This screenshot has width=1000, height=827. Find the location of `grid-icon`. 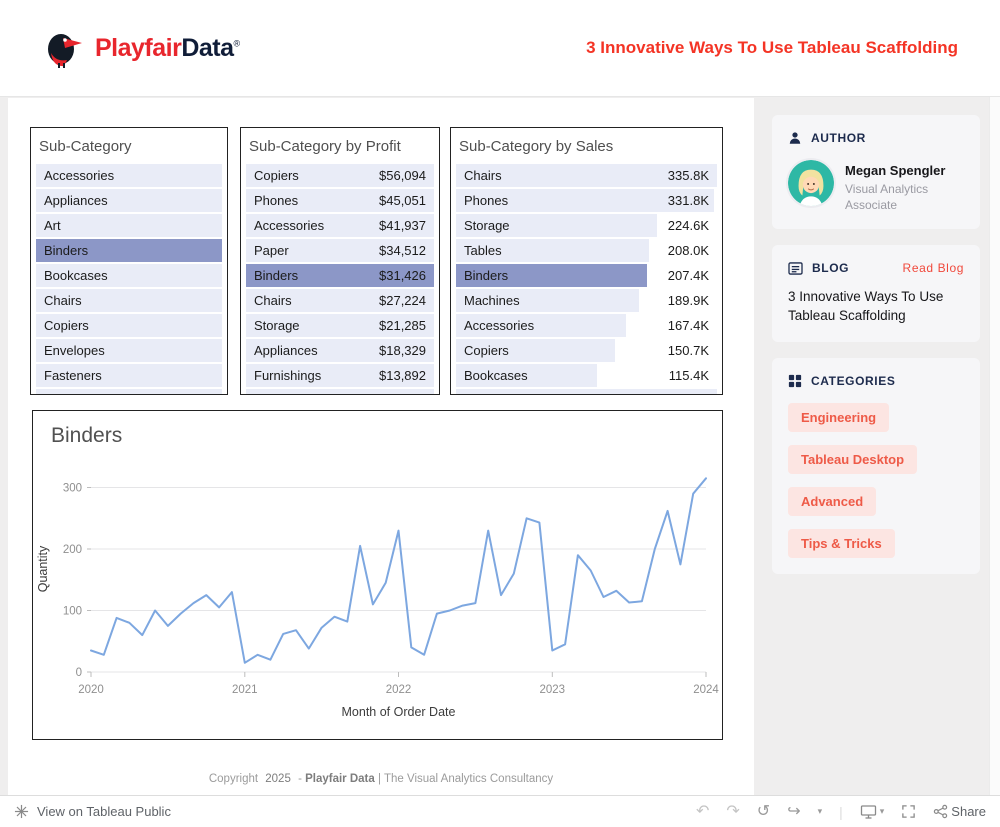

grid-icon is located at coordinates (795, 381).